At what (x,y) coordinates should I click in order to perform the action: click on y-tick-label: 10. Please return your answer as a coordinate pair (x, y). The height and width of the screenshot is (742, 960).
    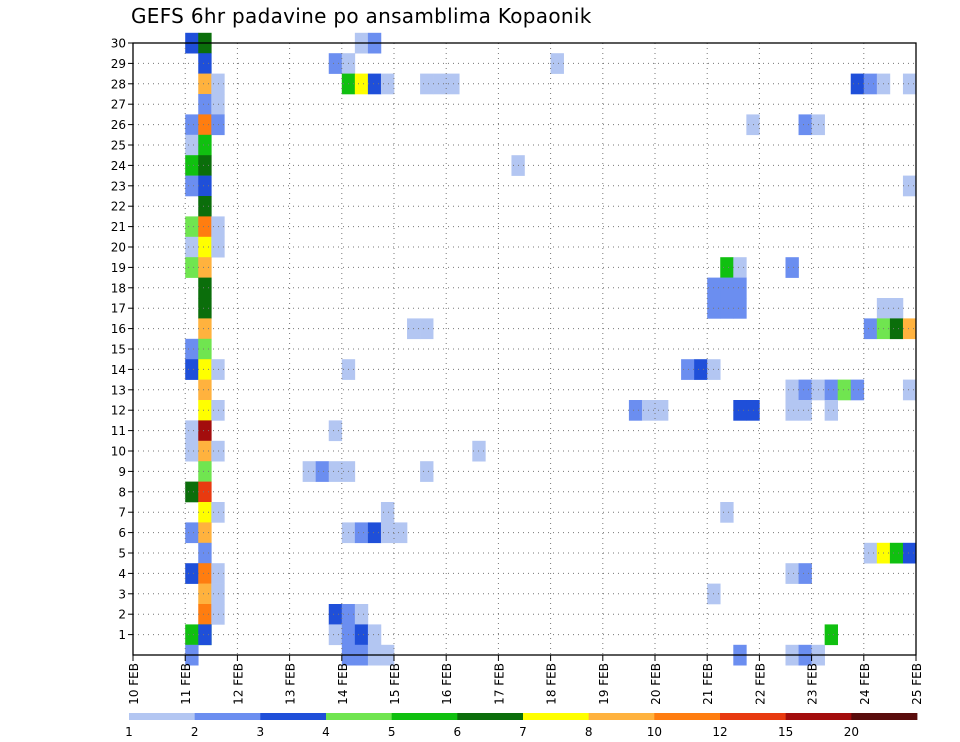
    Looking at the image, I should click on (118, 452).